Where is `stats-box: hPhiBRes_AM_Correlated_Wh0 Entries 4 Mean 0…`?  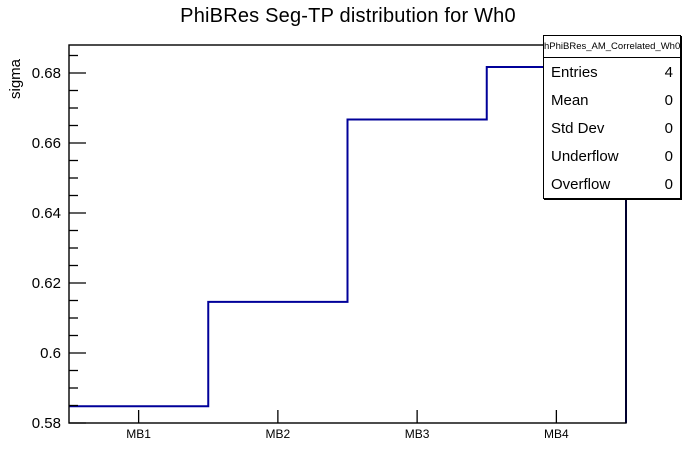
stats-box: hPhiBRes_AM_Correlated_Wh0 Entries 4 Mean 0… is located at coordinates (612, 117).